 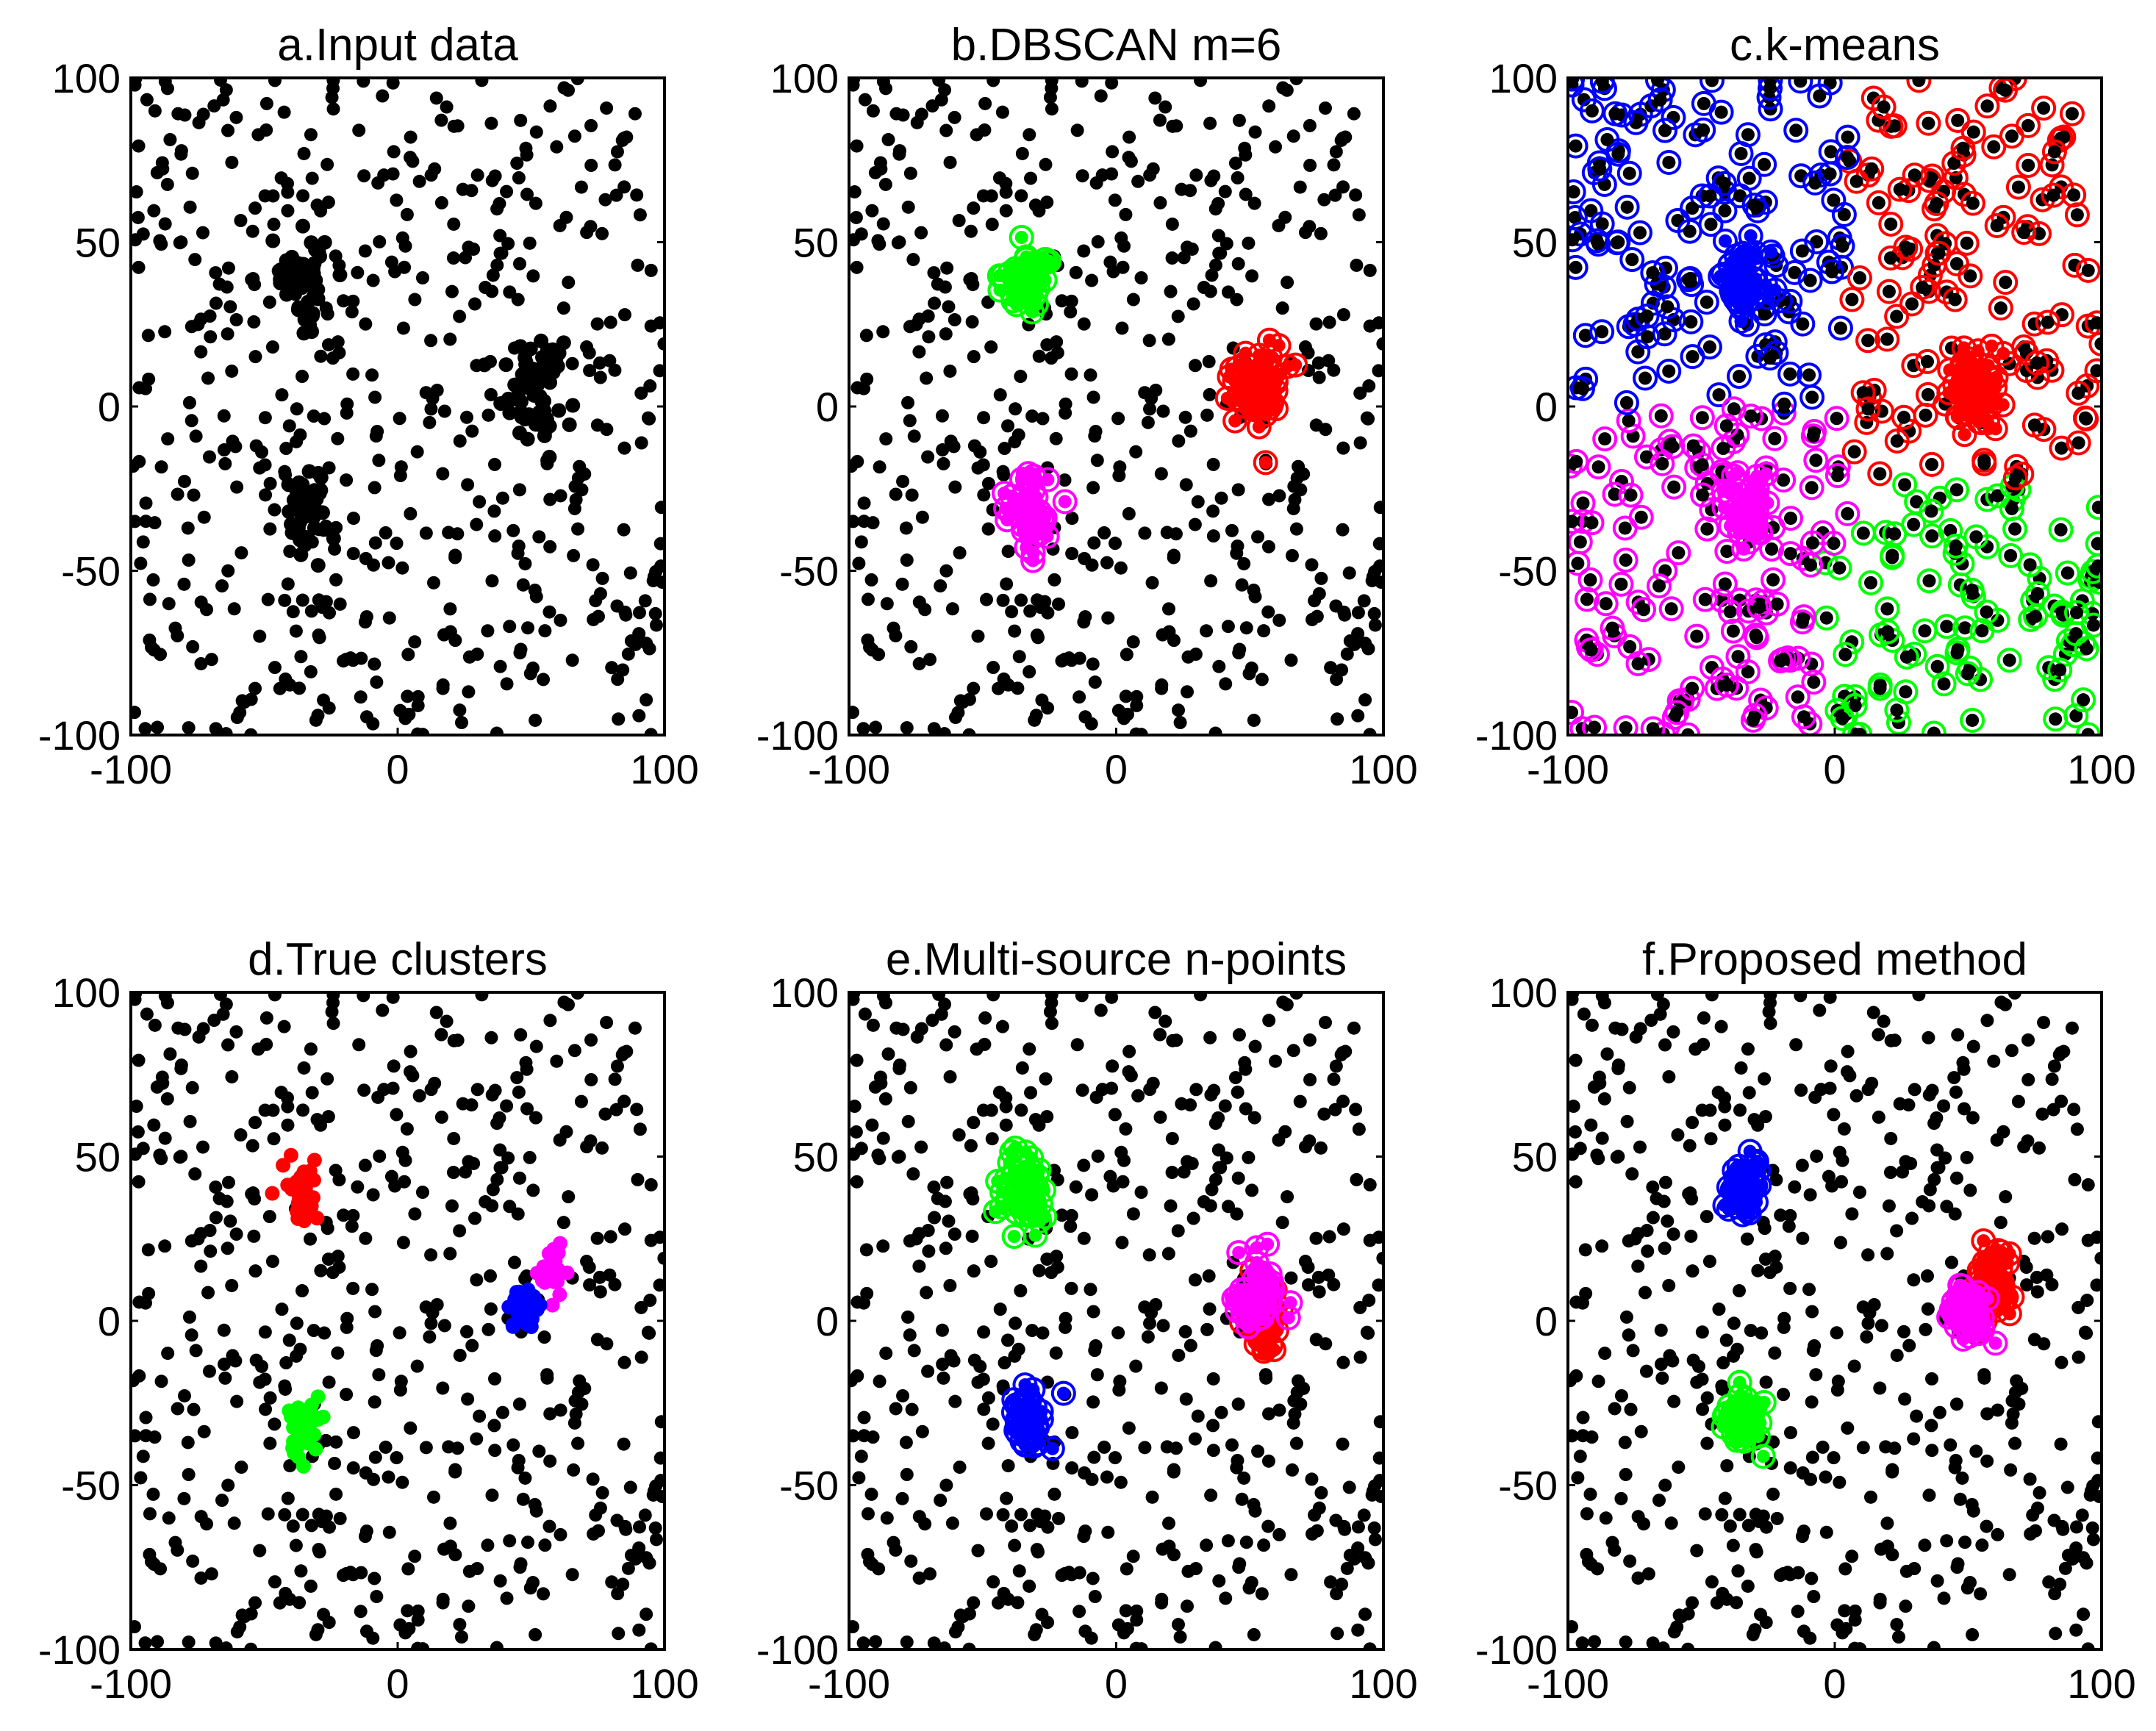 What do you see at coordinates (805, 78) in the screenshot?
I see `y-tick-label: 100` at bounding box center [805, 78].